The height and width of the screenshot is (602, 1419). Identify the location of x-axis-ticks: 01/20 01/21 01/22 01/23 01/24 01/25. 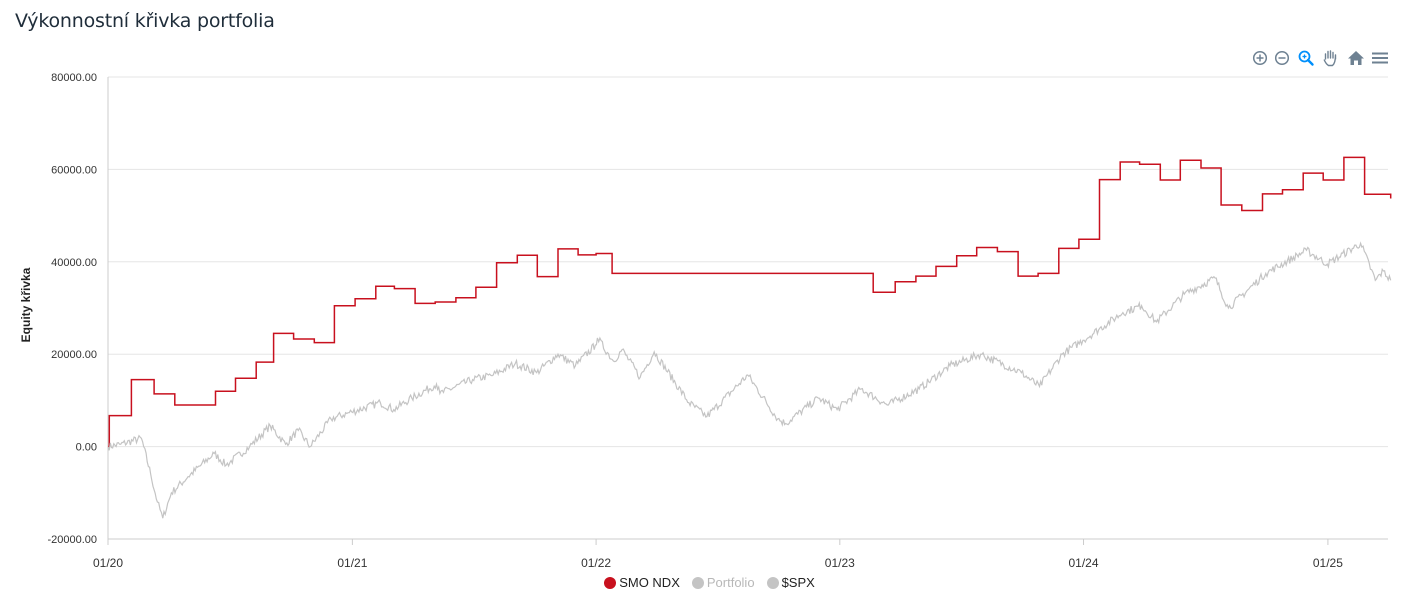
(718, 554).